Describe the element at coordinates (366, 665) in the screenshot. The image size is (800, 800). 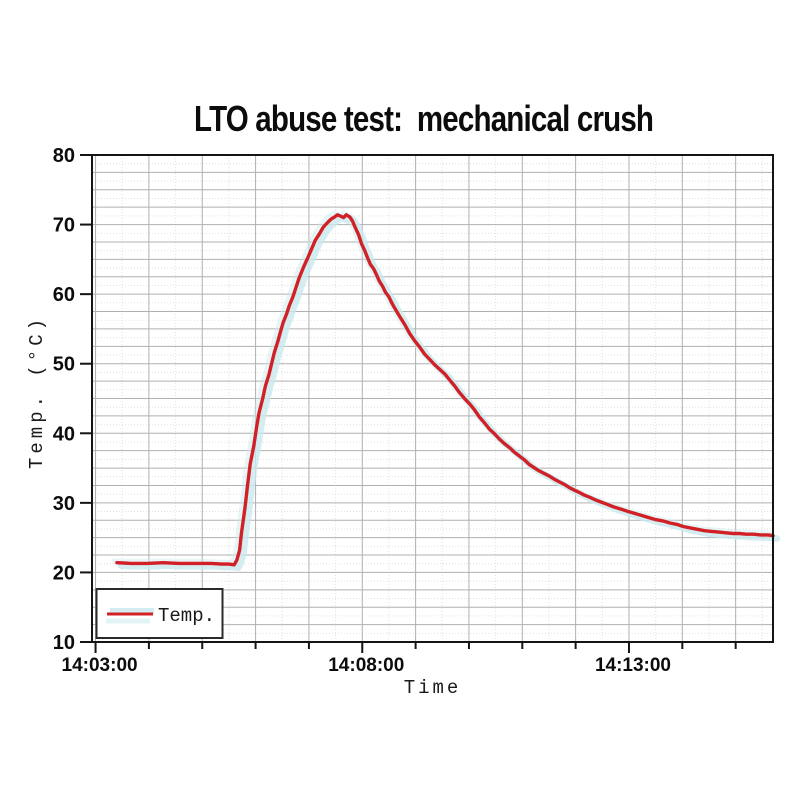
I see `x-tick-label: 14:08:00` at that location.